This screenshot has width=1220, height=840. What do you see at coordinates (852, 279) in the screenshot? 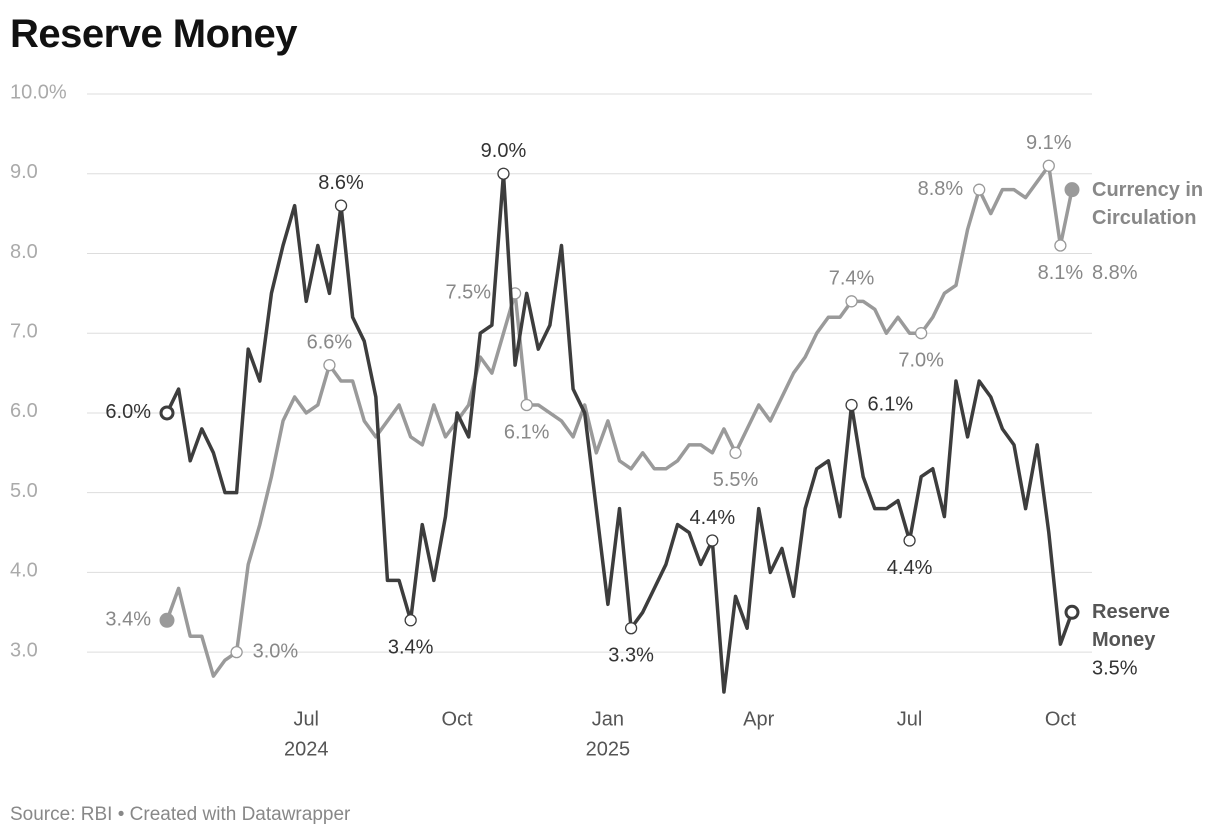
I see `data-label: 7.4%` at bounding box center [852, 279].